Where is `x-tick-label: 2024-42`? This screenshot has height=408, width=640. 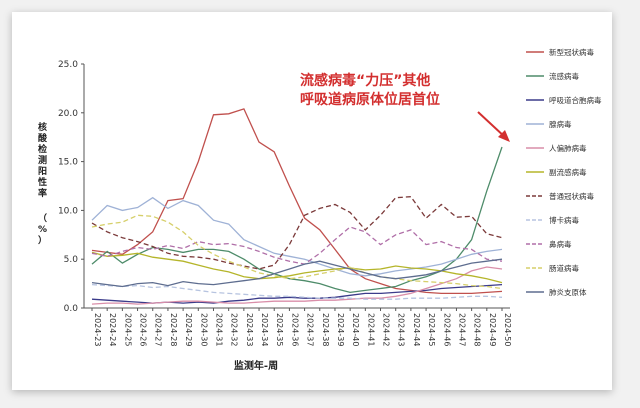 x-tick-label: 2024-42 is located at coordinates (386, 329).